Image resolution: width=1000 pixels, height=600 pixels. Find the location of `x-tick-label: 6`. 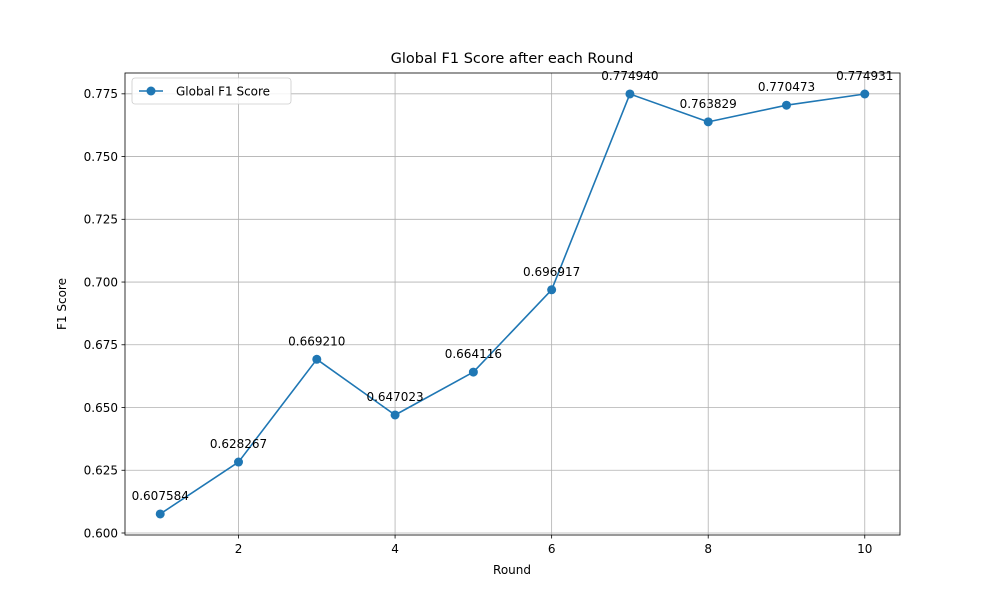

x-tick-label: 6 is located at coordinates (552, 549).